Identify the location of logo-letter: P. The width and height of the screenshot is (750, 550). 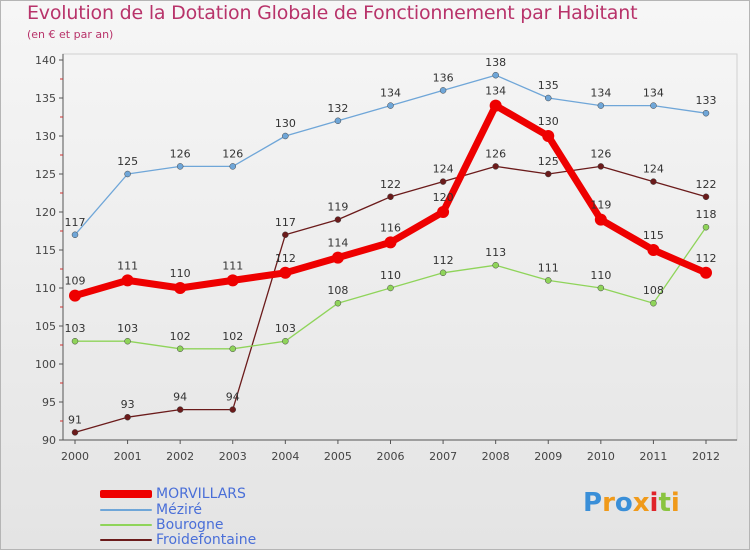
(593, 503).